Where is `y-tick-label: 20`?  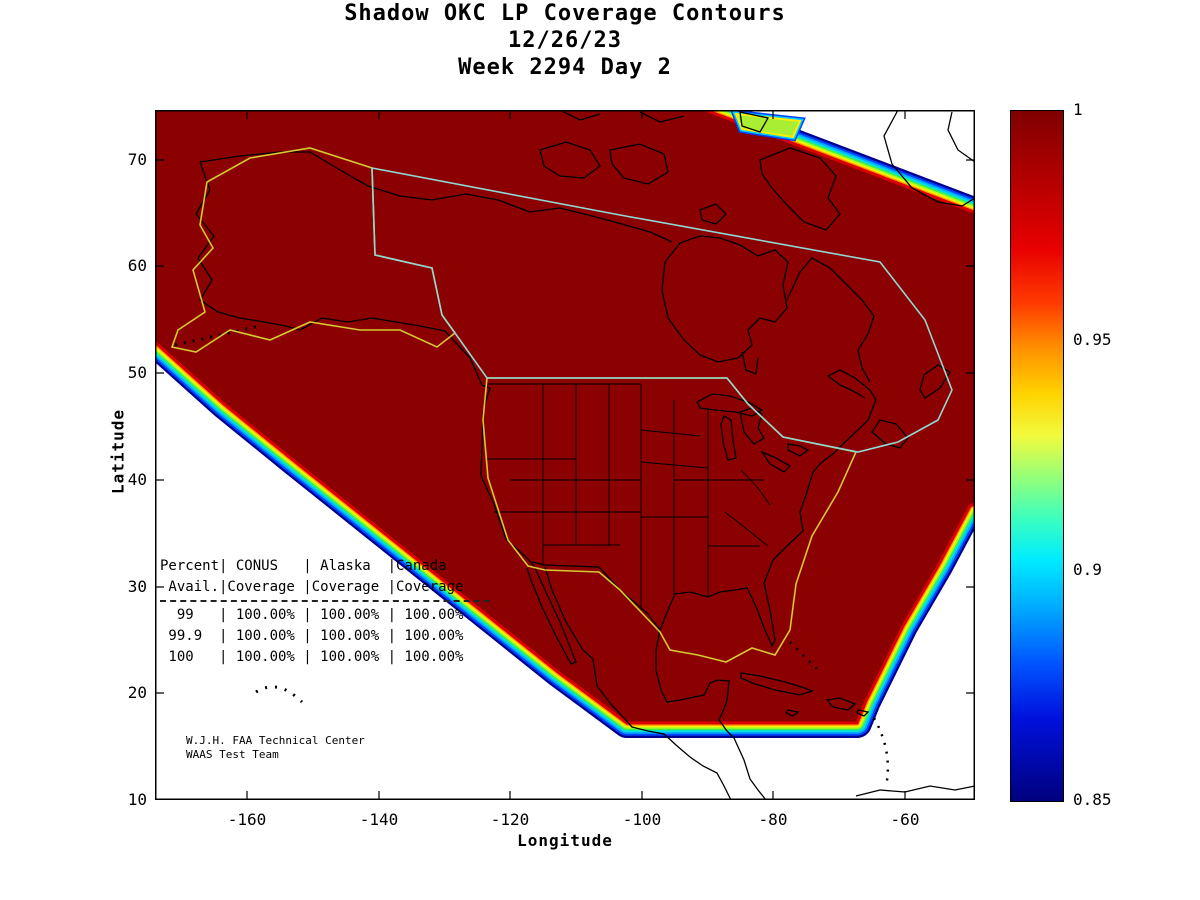 y-tick-label: 20 is located at coordinates (137, 692).